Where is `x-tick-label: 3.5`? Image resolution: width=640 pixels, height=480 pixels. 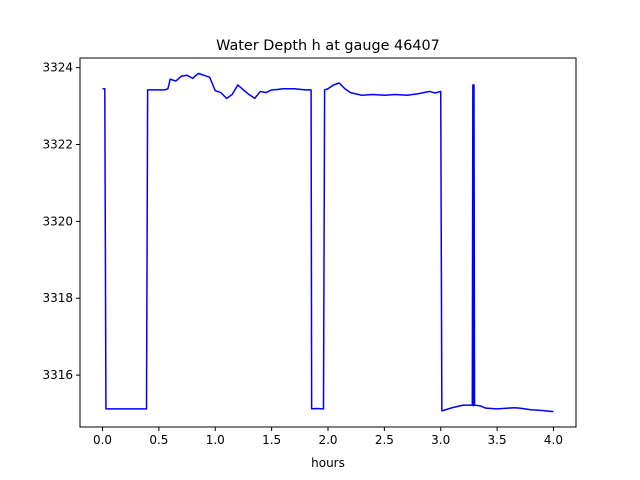
x-tick-label: 3.5 is located at coordinates (497, 440).